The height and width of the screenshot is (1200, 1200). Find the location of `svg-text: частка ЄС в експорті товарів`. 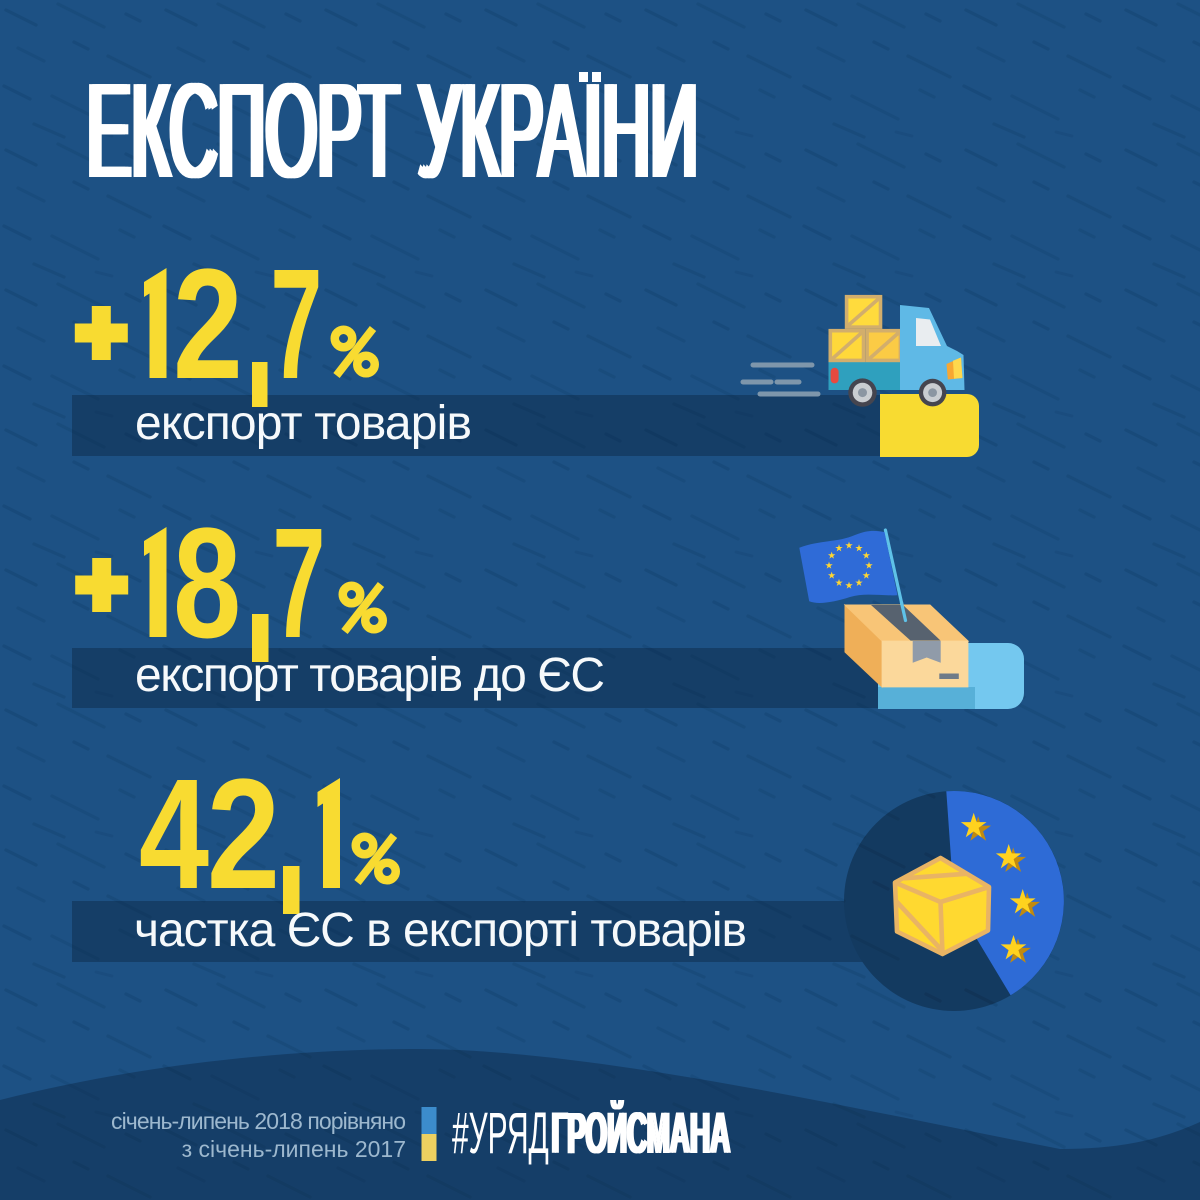

svg-text: частка ЄС в експорті товарів is located at coordinates (440, 930).